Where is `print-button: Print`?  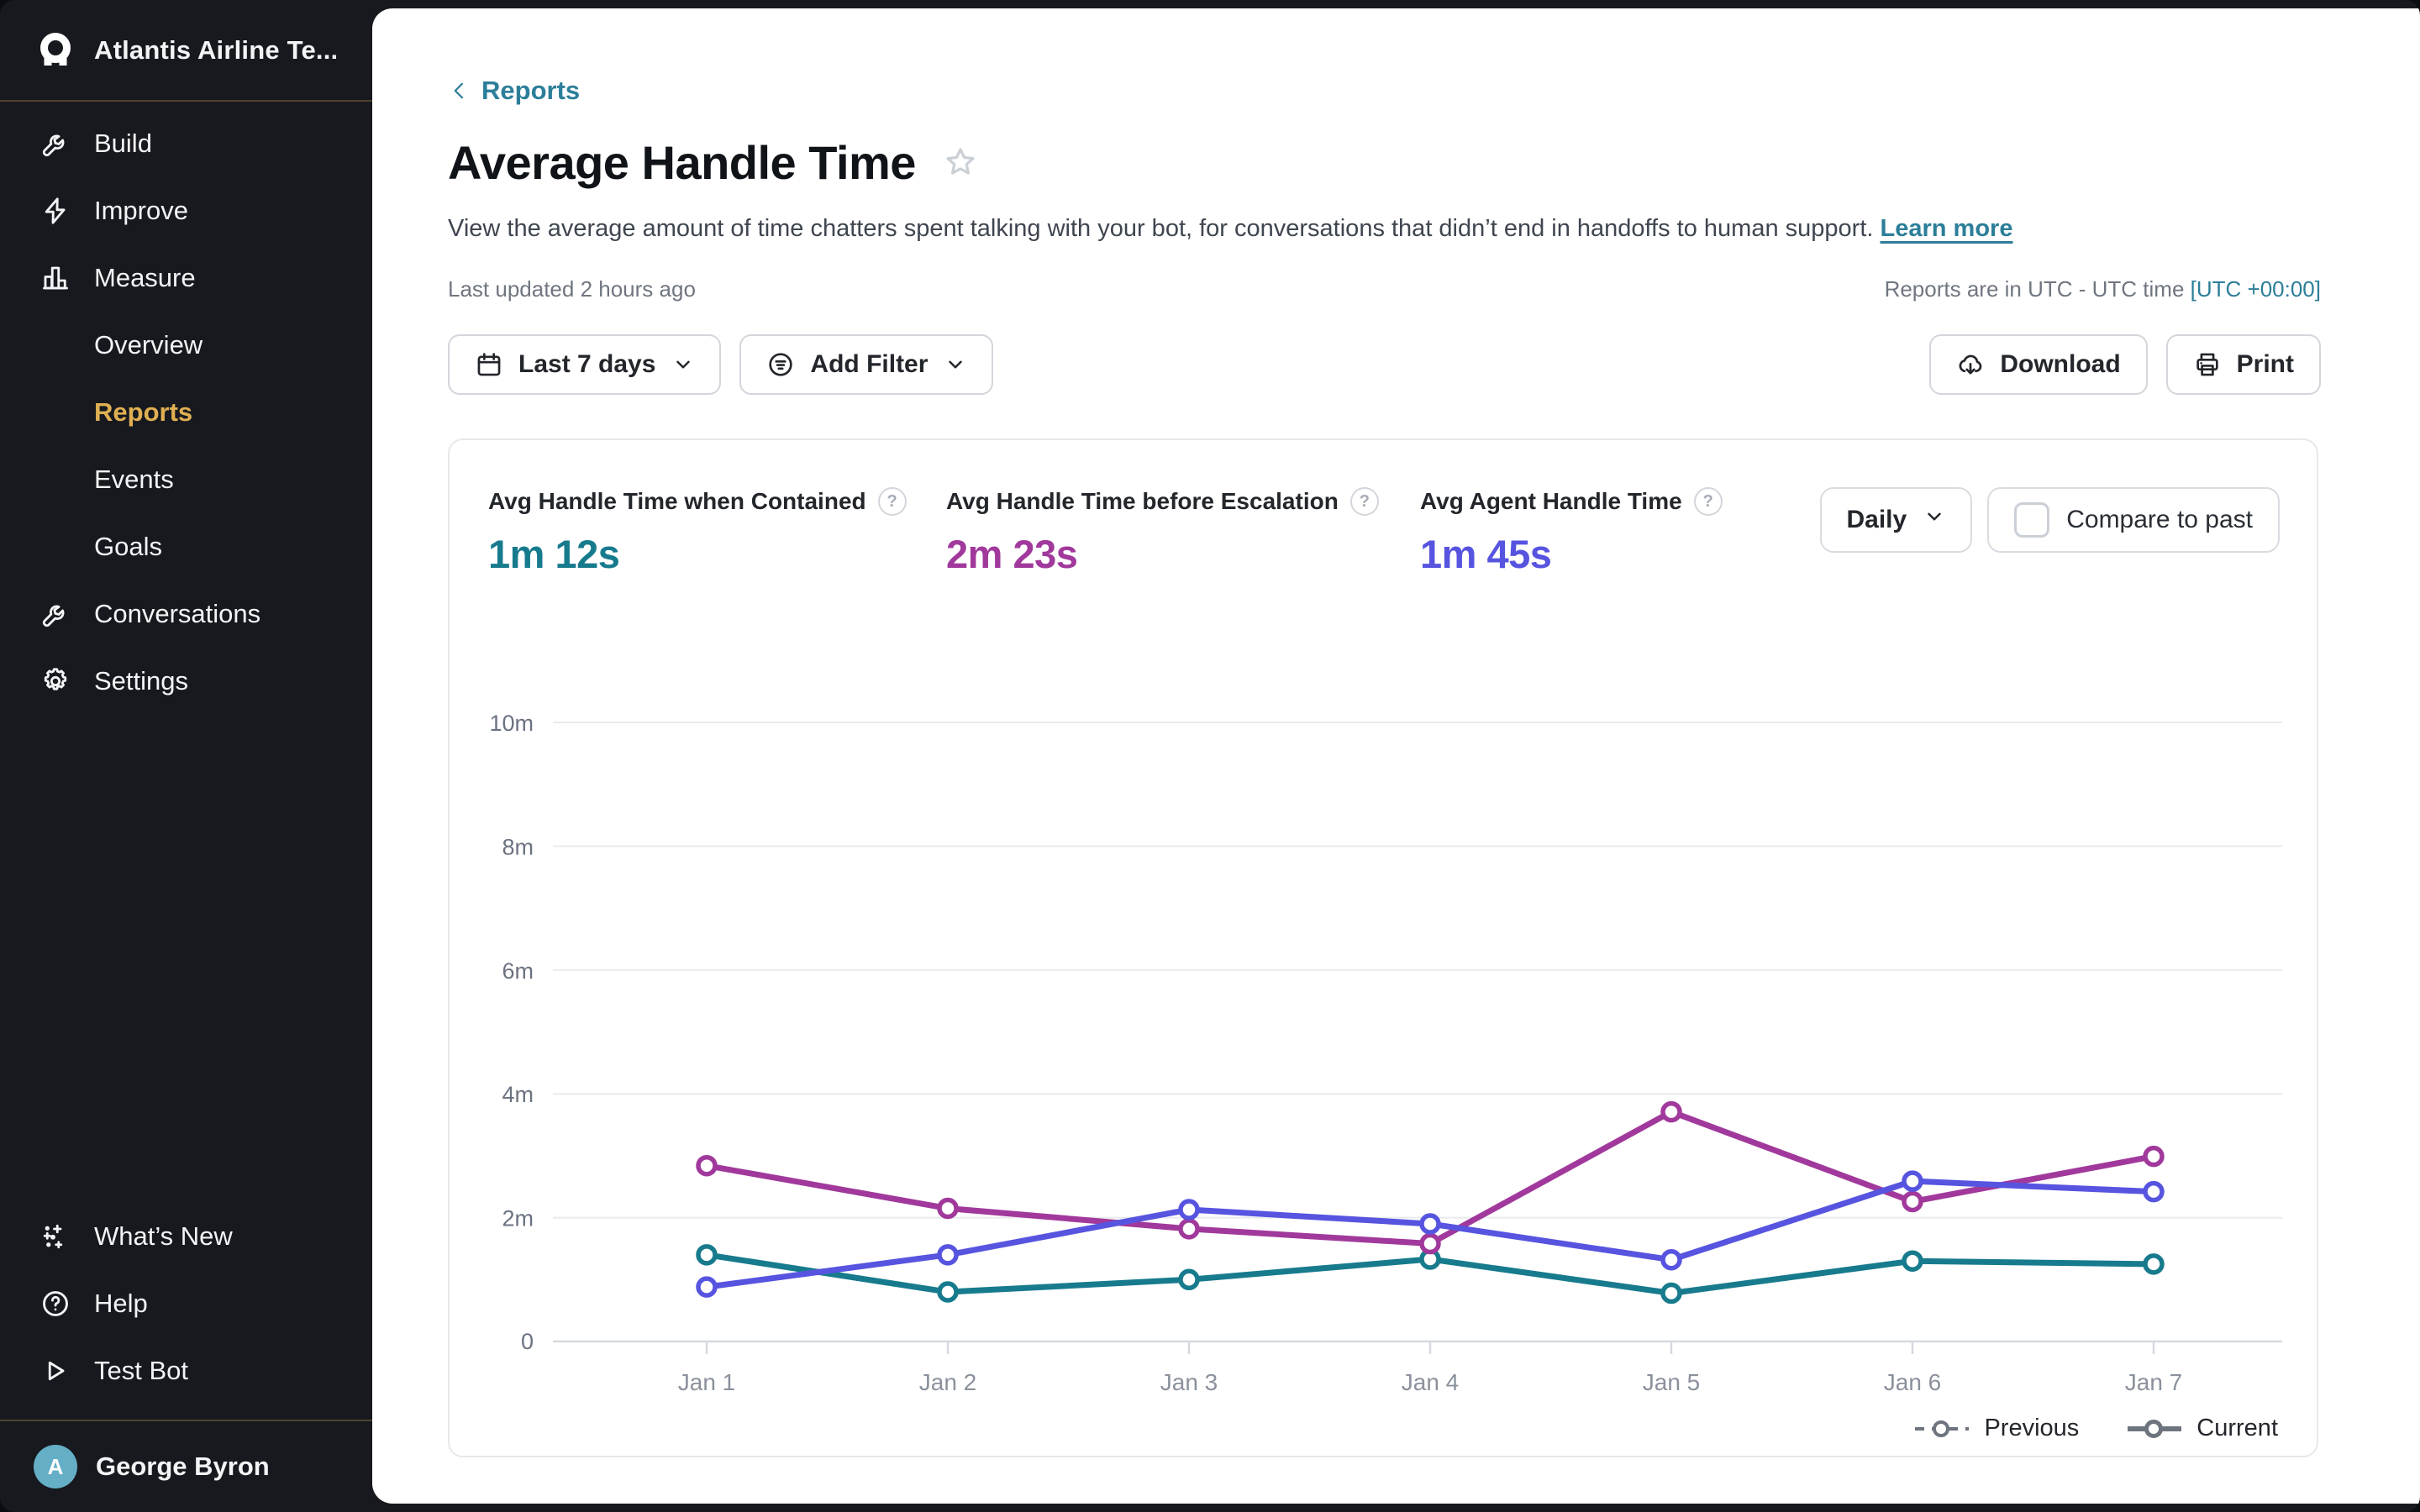 print-button: Print is located at coordinates (2243, 364).